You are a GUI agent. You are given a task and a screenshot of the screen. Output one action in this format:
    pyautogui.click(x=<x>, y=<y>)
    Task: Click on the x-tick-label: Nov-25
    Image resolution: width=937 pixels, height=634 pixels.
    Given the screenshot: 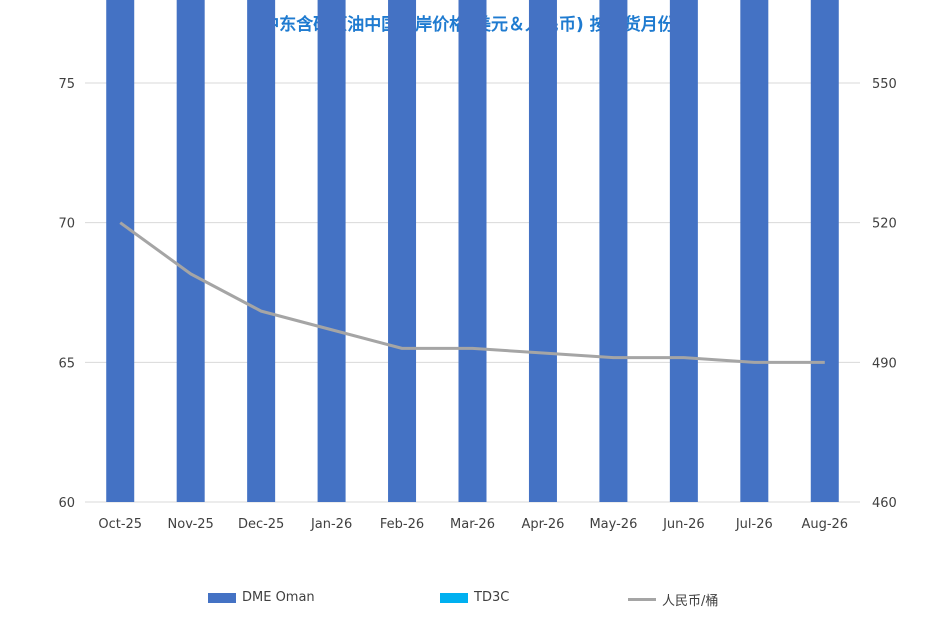 What is the action you would take?
    pyautogui.click(x=191, y=524)
    